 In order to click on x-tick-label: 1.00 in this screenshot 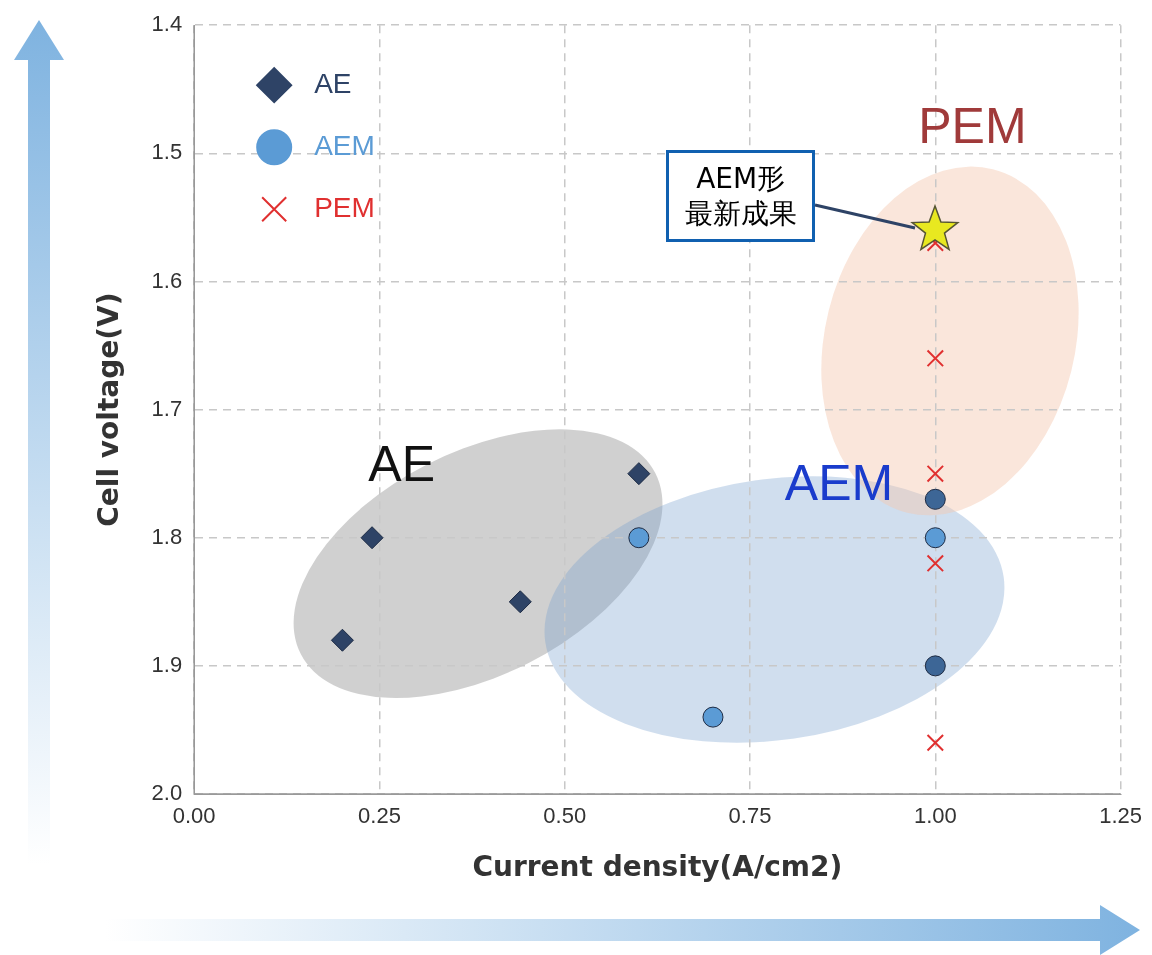, I will do `click(935, 816)`.